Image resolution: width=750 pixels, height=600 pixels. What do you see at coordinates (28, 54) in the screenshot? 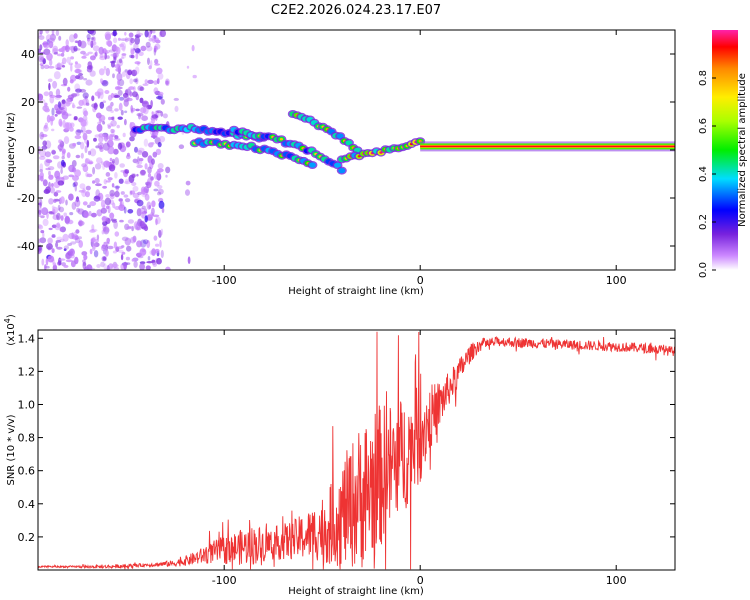
I see `spectrogram-y-tick-label: 40` at bounding box center [28, 54].